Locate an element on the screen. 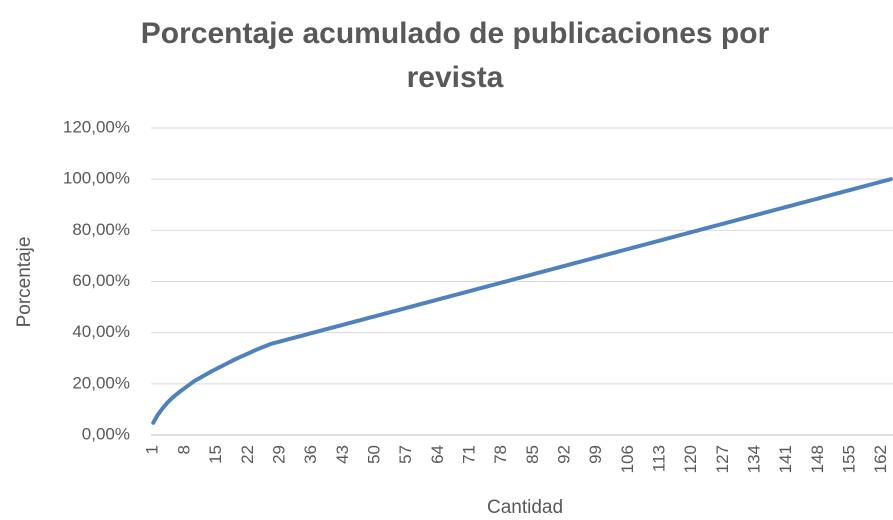  x-tick-label: 134 is located at coordinates (753, 459).